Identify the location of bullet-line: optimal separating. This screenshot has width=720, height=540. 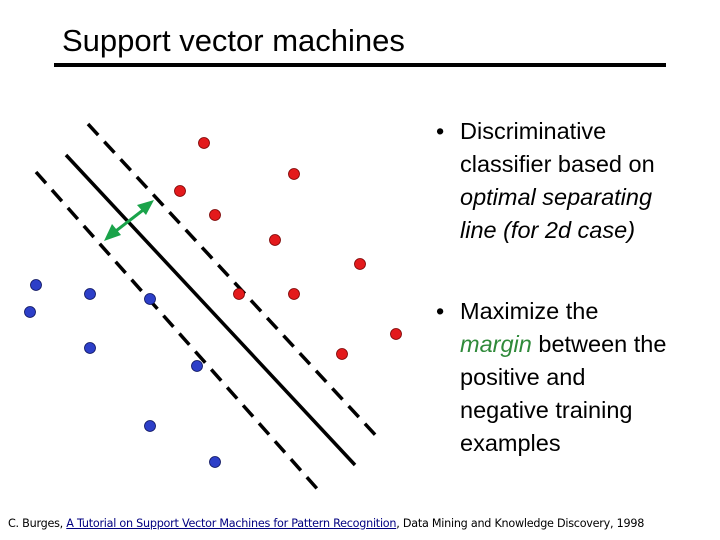
(557, 197).